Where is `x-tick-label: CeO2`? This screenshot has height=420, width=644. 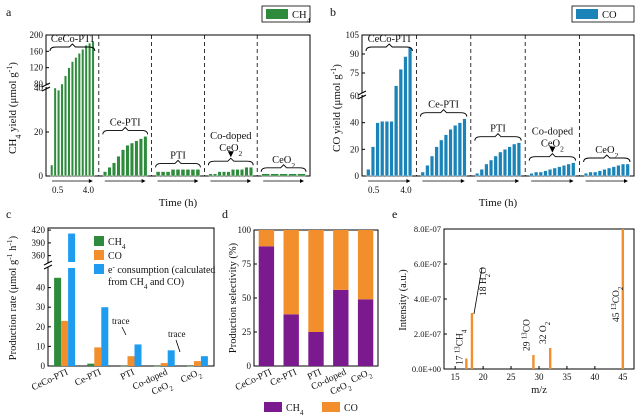 x-tick-label: CeO2 is located at coordinates (191, 377).